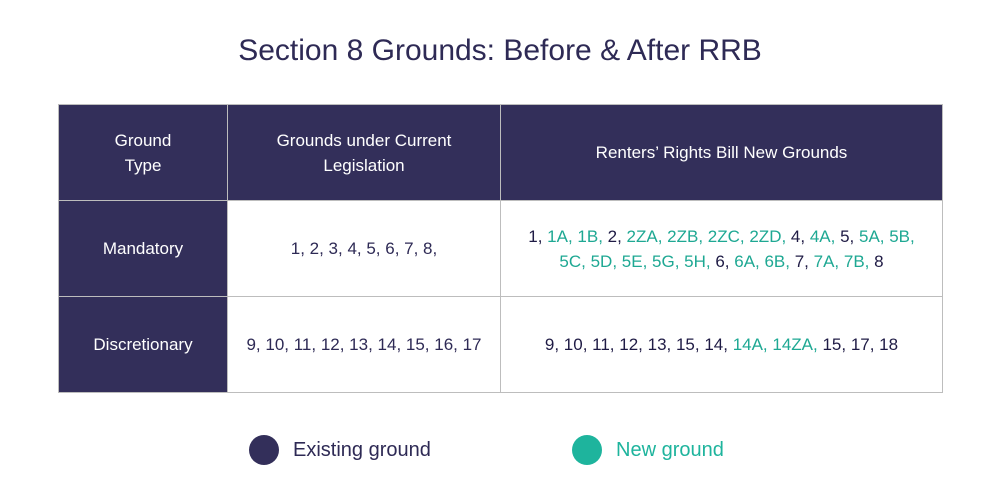 This screenshot has width=1000, height=500. Describe the element at coordinates (143, 152) in the screenshot. I see `header-ground-type: Ground Type` at that location.